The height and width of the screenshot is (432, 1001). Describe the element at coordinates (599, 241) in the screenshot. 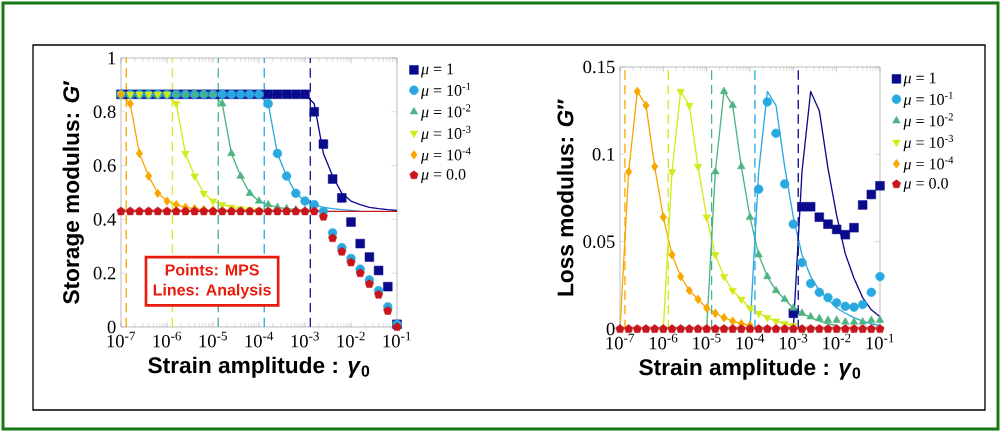

I see `y-tick-label: 0.05` at that location.